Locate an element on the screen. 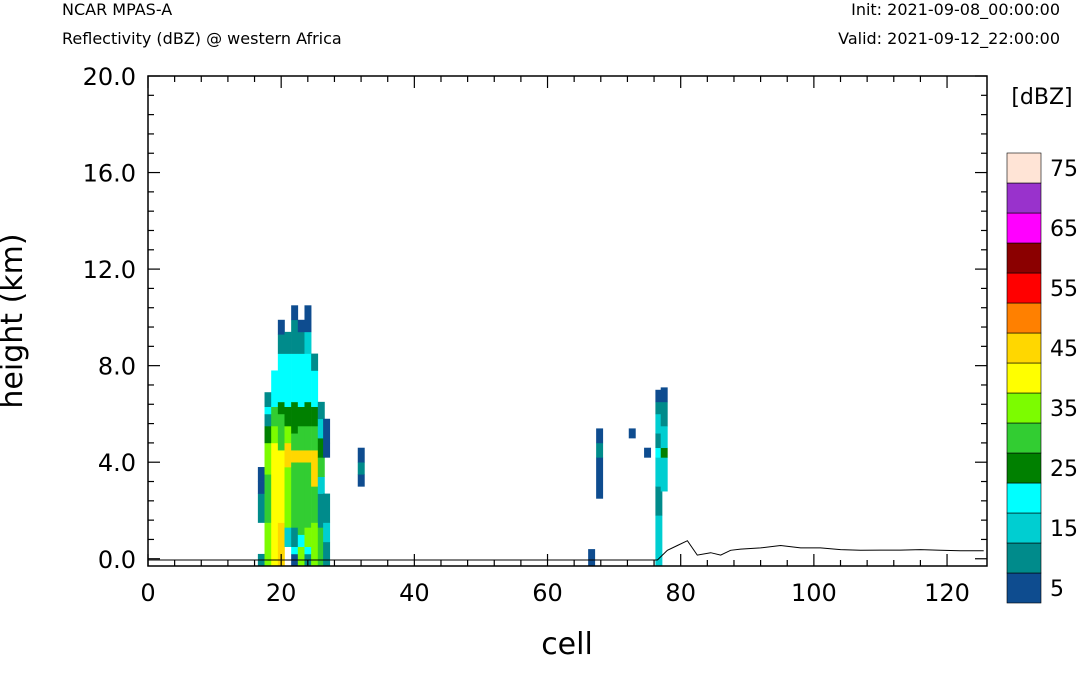  x-tick-label: 0 is located at coordinates (147, 593).